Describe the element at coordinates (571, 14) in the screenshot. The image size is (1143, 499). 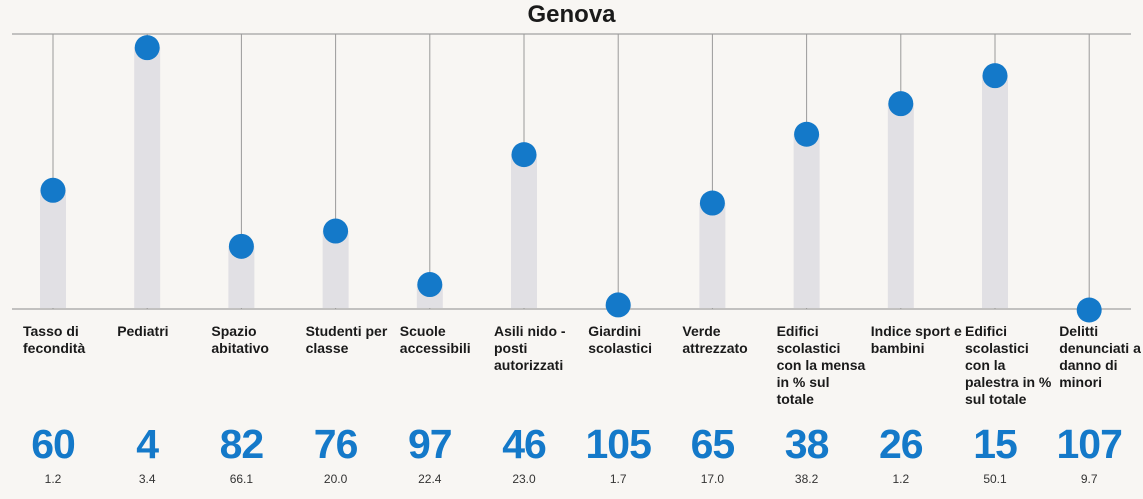
I see `chart-title: Genova` at that location.